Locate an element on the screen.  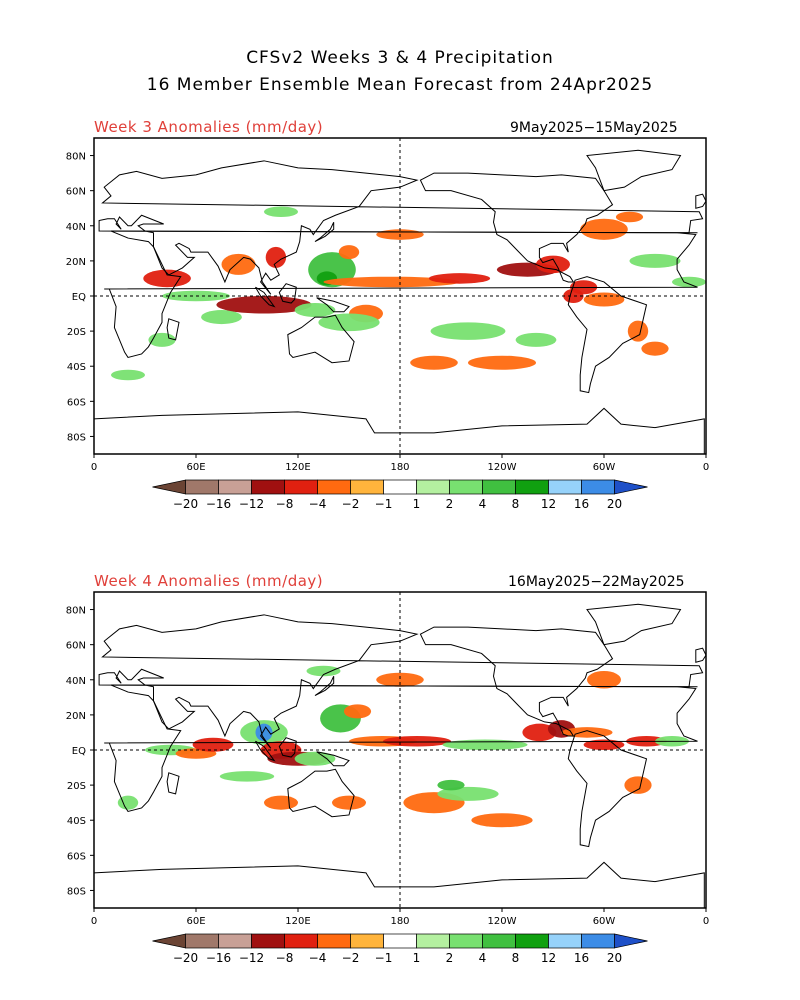
colorbar-label: 4 is located at coordinates (483, 957).